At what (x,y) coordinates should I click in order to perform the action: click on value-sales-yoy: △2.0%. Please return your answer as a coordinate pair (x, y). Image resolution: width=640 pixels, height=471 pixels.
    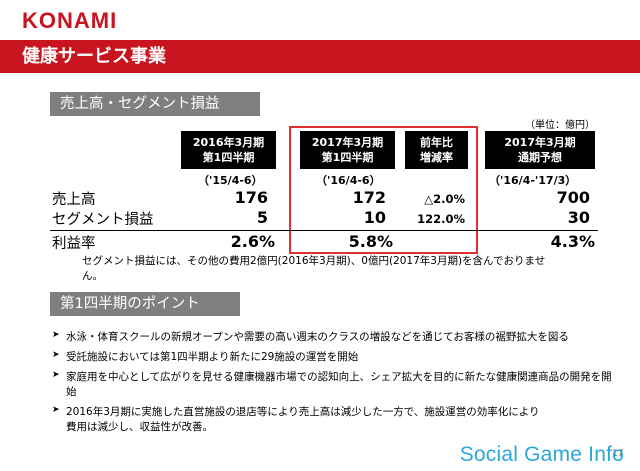
    Looking at the image, I should click on (444, 199).